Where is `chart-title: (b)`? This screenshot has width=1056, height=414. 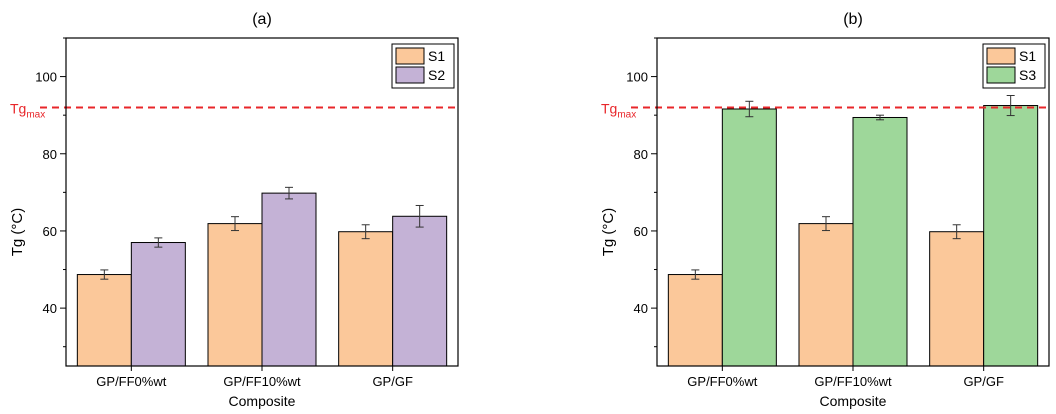
chart-title: (b) is located at coordinates (853, 19).